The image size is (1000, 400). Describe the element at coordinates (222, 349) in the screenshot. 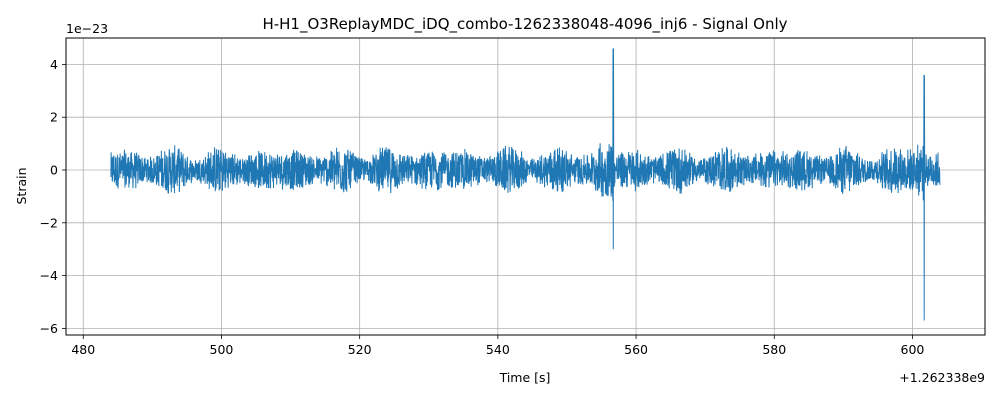

I see `x-tick-label: 500` at that location.